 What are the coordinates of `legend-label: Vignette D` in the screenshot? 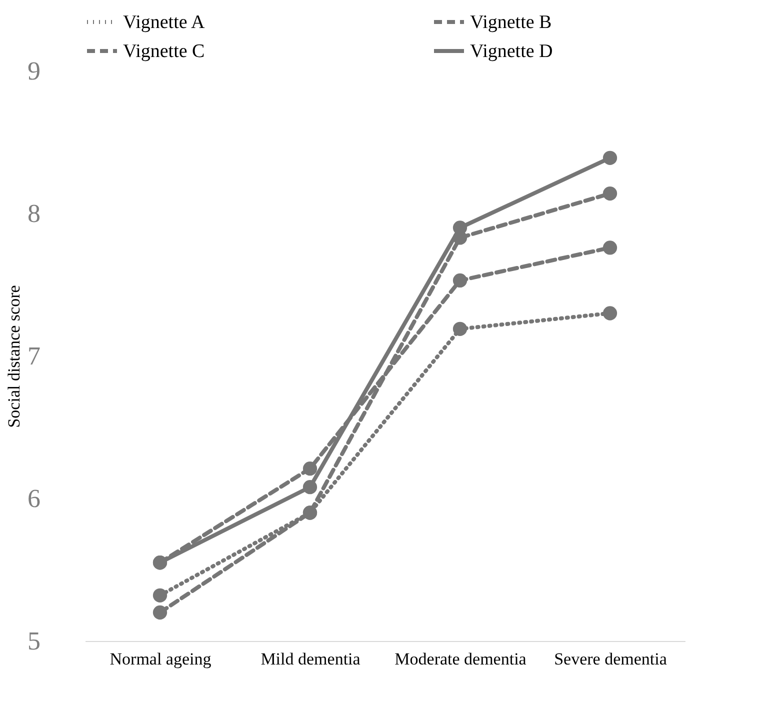 It's located at (511, 51).